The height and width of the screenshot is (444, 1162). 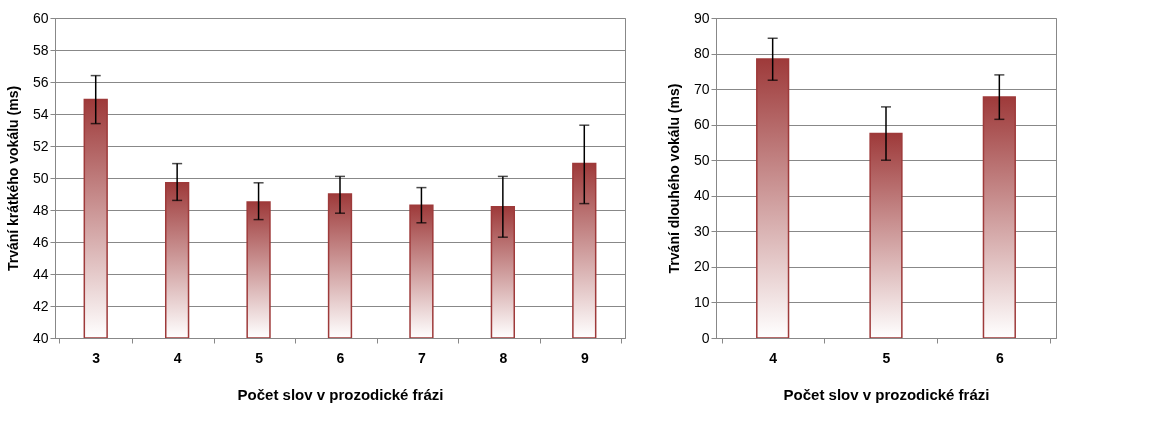 What do you see at coordinates (40, 305) in the screenshot?
I see `y-tick-label: 42` at bounding box center [40, 305].